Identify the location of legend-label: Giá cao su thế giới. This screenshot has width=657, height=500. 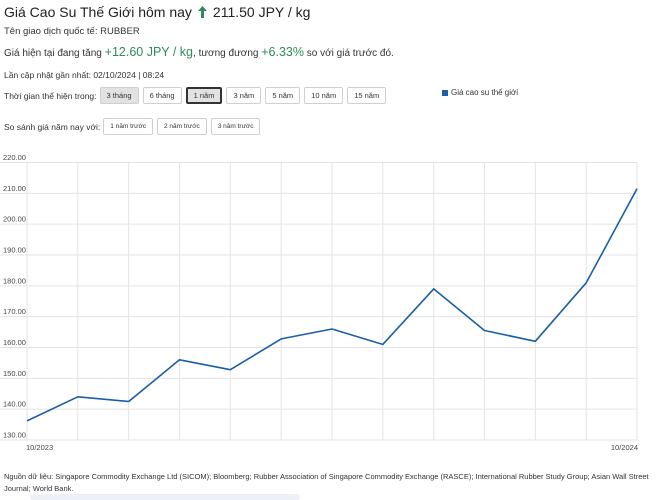
(485, 92).